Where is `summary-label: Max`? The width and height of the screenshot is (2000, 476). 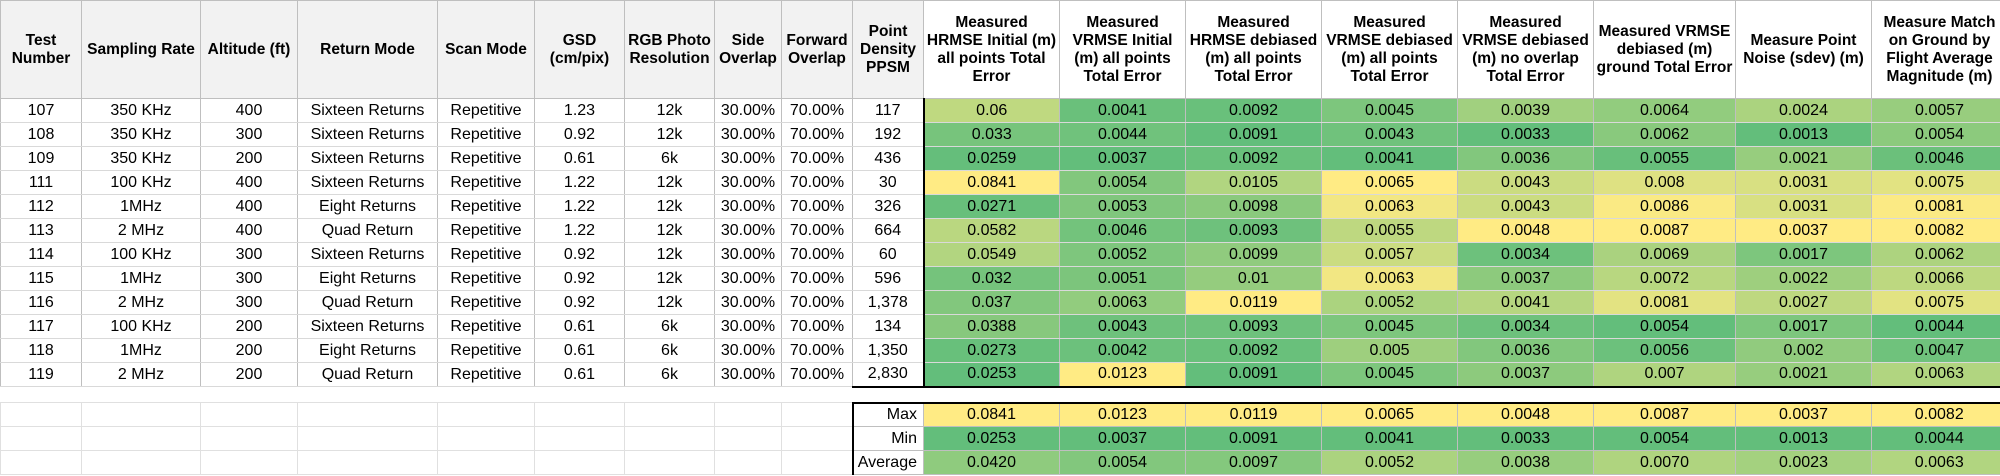
summary-label: Max is located at coordinates (887, 414).